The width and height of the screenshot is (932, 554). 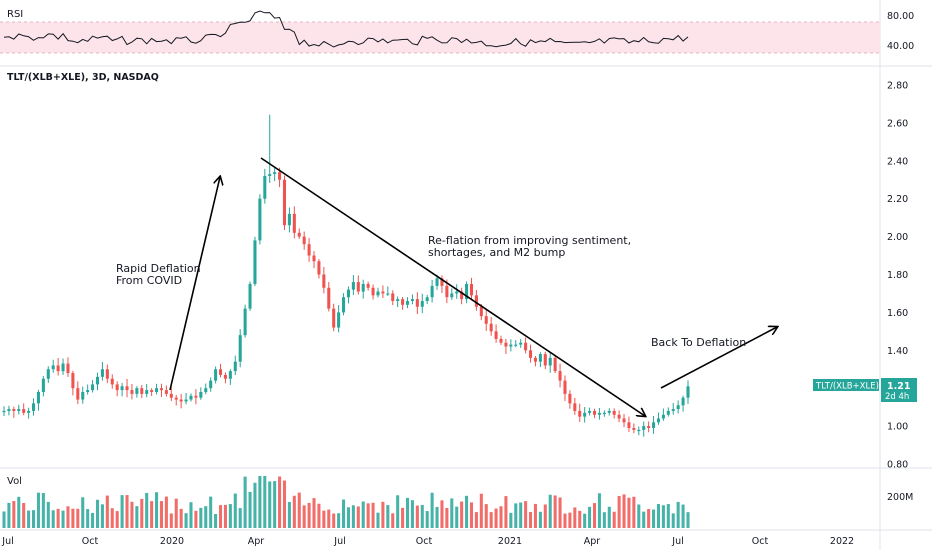 What do you see at coordinates (718, 358) in the screenshot?
I see `deflation-arrow` at bounding box center [718, 358].